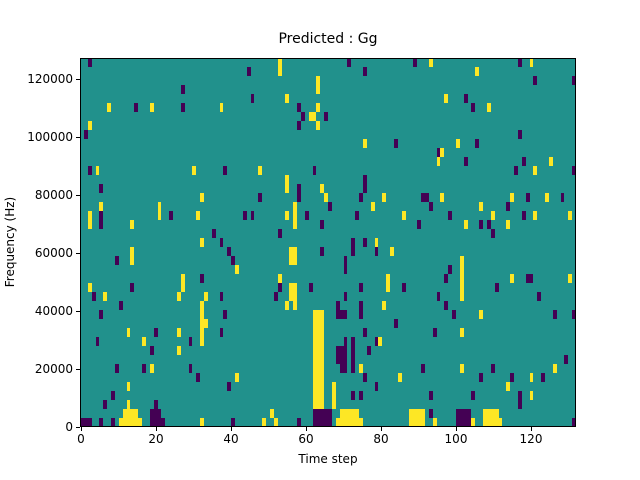 The width and height of the screenshot is (640, 480). I want to click on y-tick-label: 80000, so click(53, 195).